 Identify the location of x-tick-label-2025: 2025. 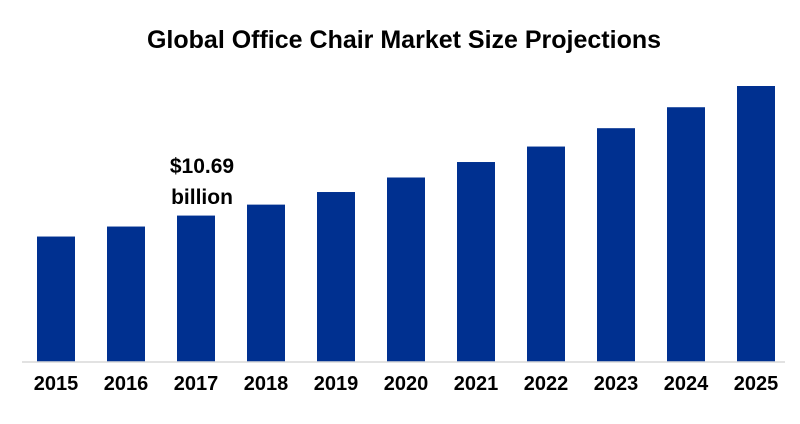
(756, 384).